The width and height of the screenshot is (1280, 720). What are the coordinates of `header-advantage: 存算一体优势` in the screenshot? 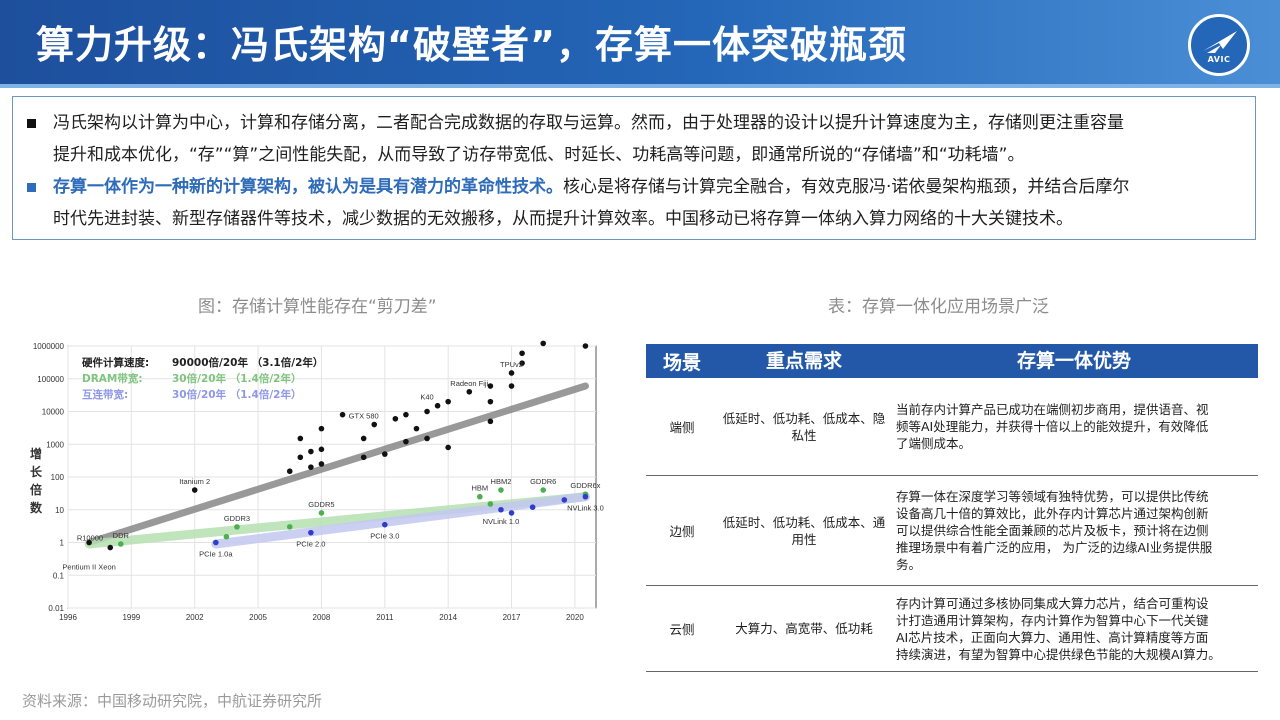 It's located at (1073, 360).